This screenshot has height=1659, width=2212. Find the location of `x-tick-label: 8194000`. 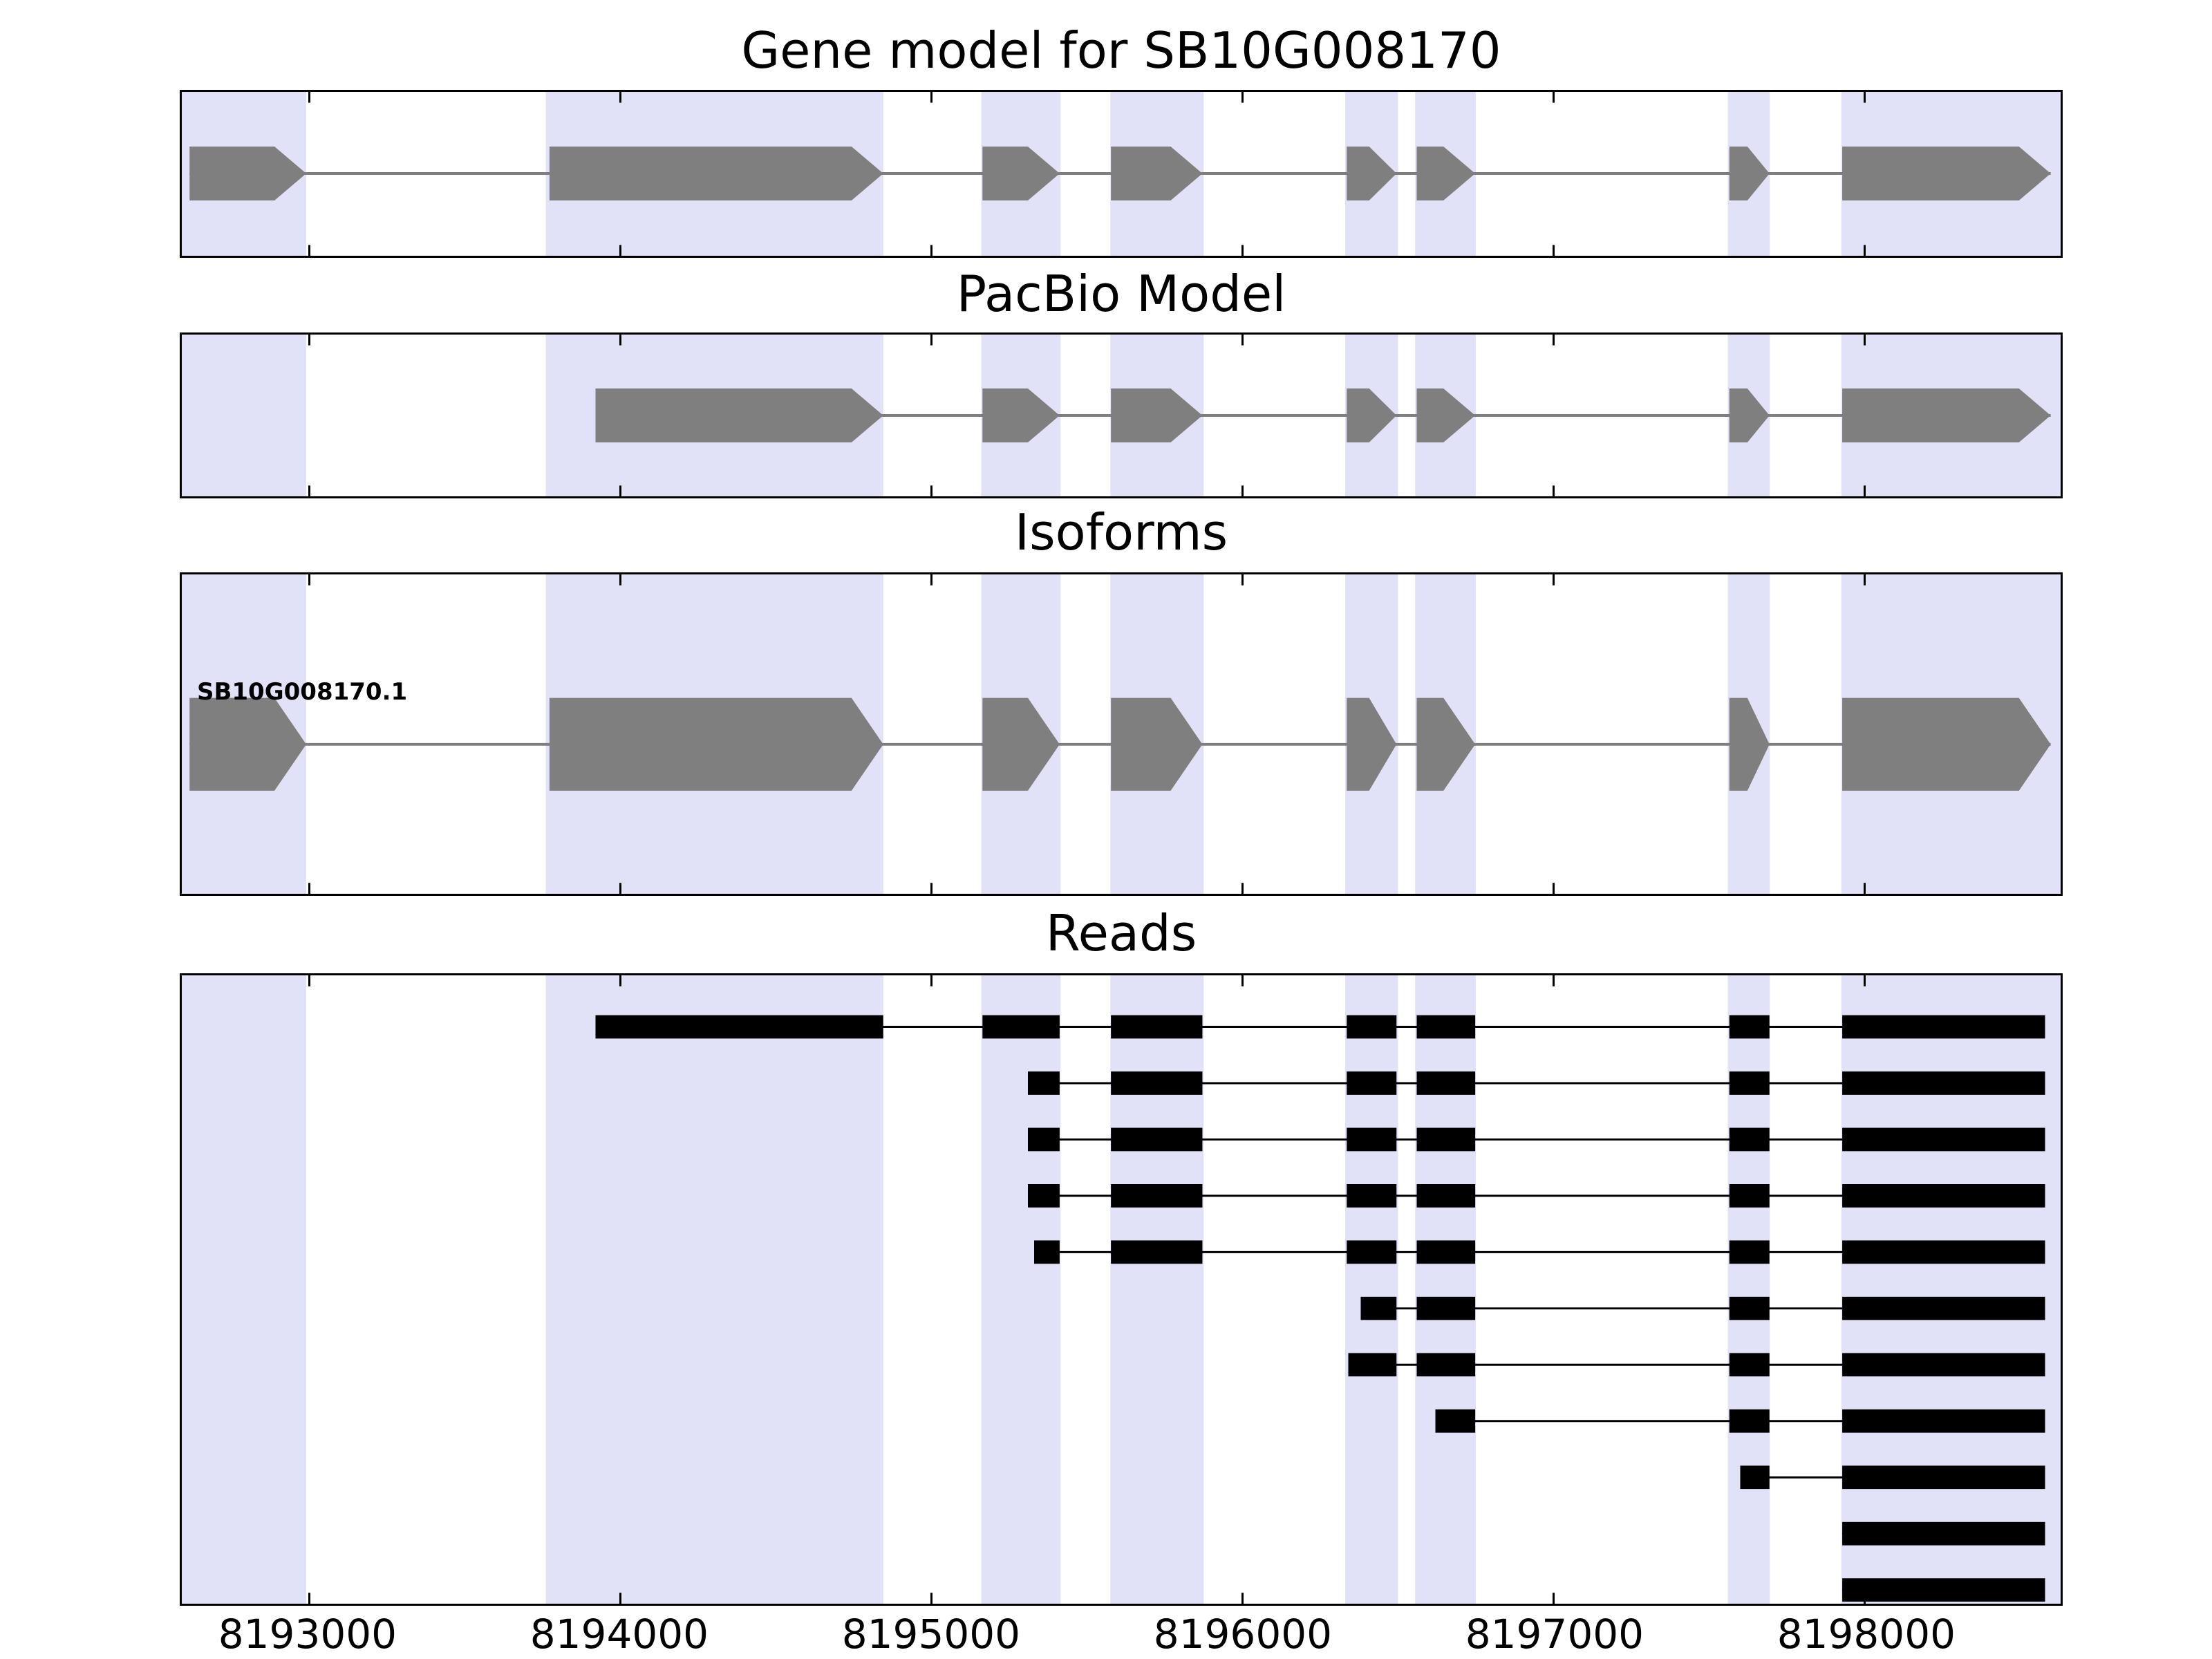

x-tick-label: 8194000 is located at coordinates (619, 1634).